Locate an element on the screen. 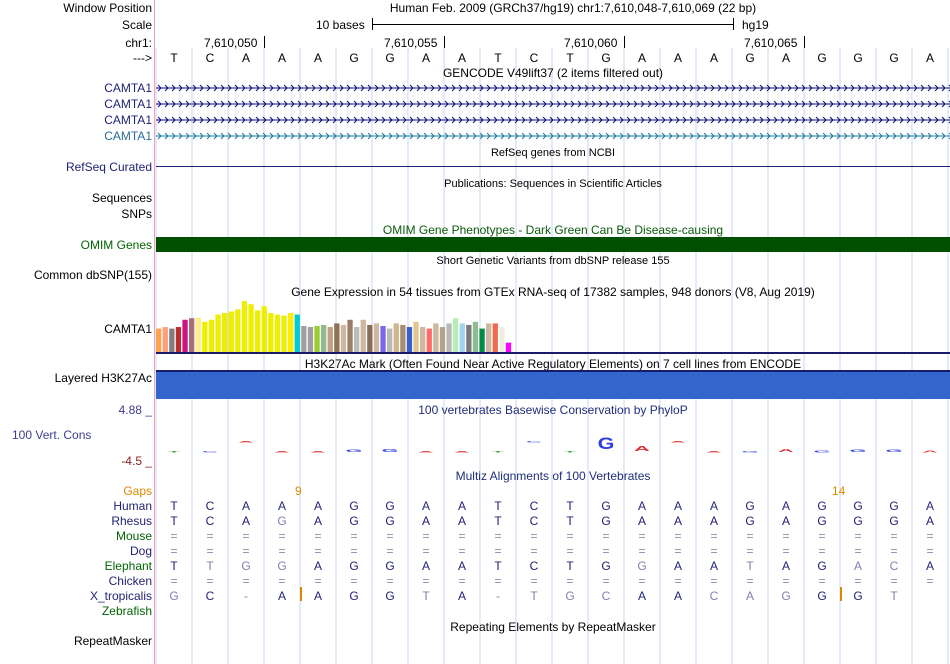  snps-label: SNPs is located at coordinates (136, 214).